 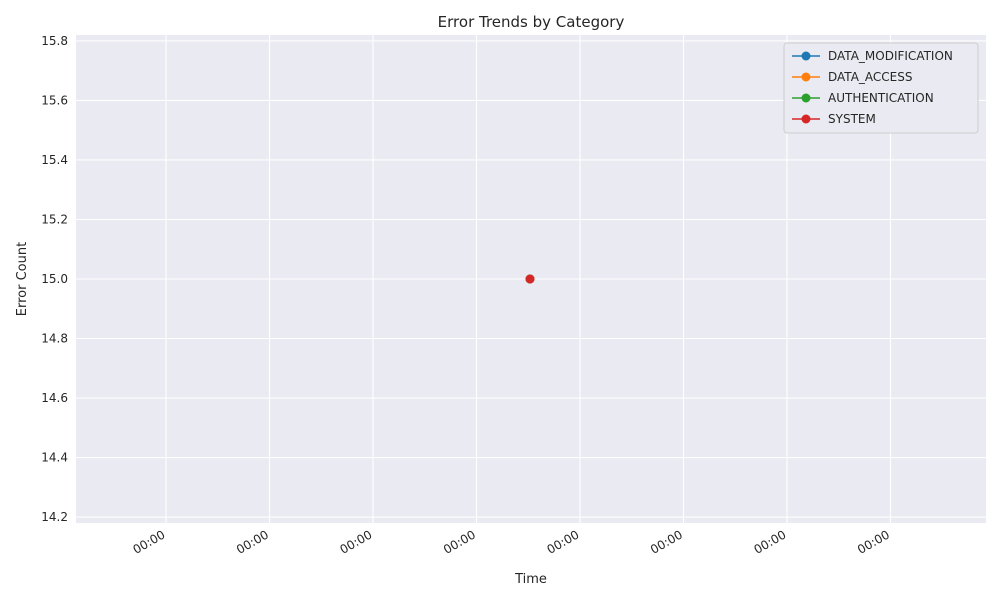 What do you see at coordinates (54, 160) in the screenshot?
I see `y-tick-label: 15.4` at bounding box center [54, 160].